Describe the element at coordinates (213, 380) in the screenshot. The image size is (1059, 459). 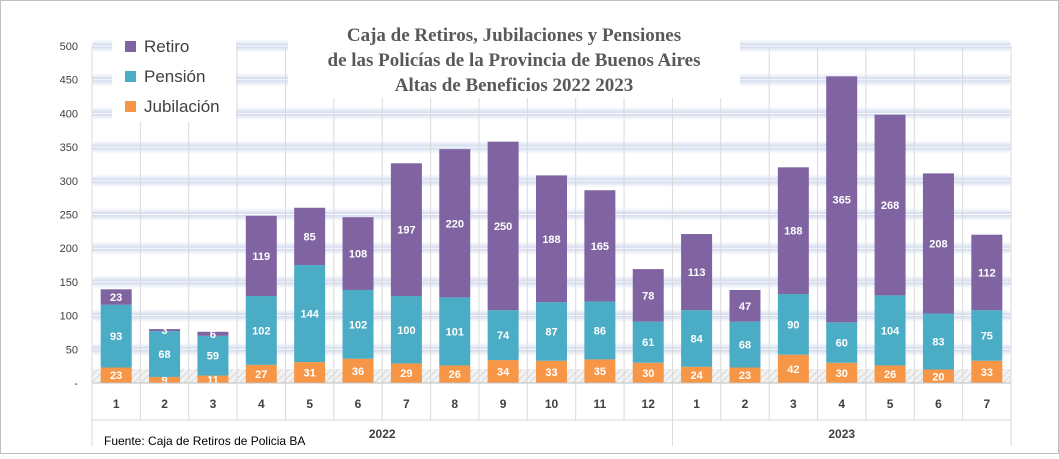
I see `data-label-jubilacion: 11` at that location.